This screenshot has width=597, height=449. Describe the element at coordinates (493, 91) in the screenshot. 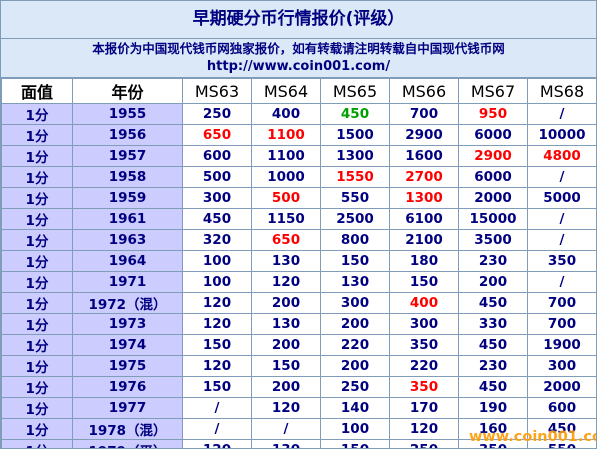

I see `header-grade: MS67` at that location.